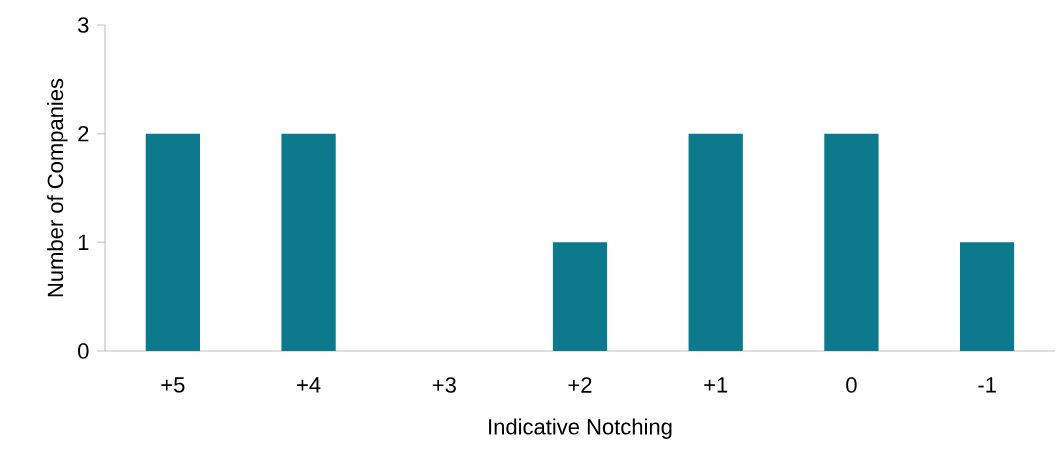 The width and height of the screenshot is (1061, 451). Describe the element at coordinates (173, 385) in the screenshot. I see `x-tick-label: +5` at that location.